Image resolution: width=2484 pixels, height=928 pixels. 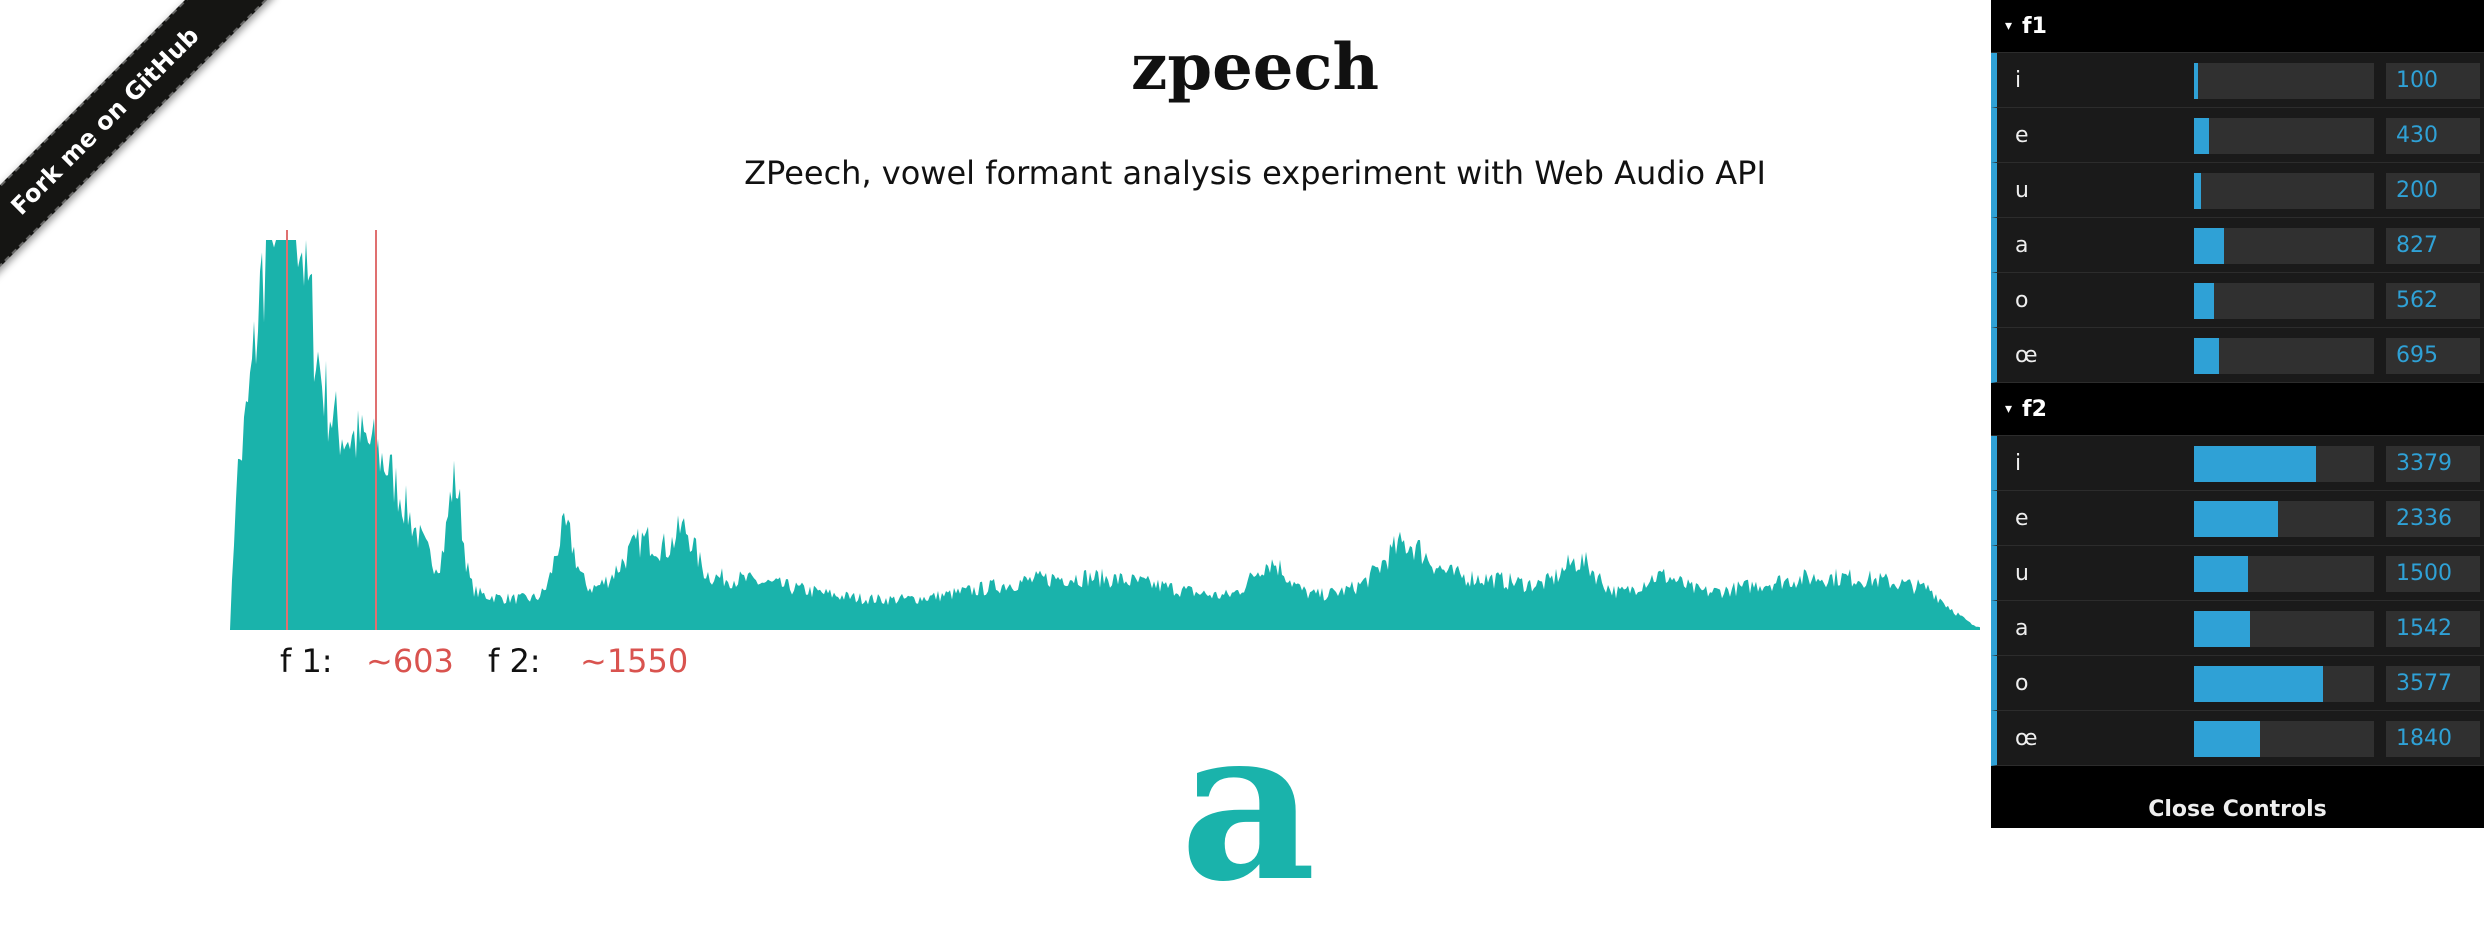 What do you see at coordinates (2433, 81) in the screenshot?
I see `value-input: 100` at bounding box center [2433, 81].